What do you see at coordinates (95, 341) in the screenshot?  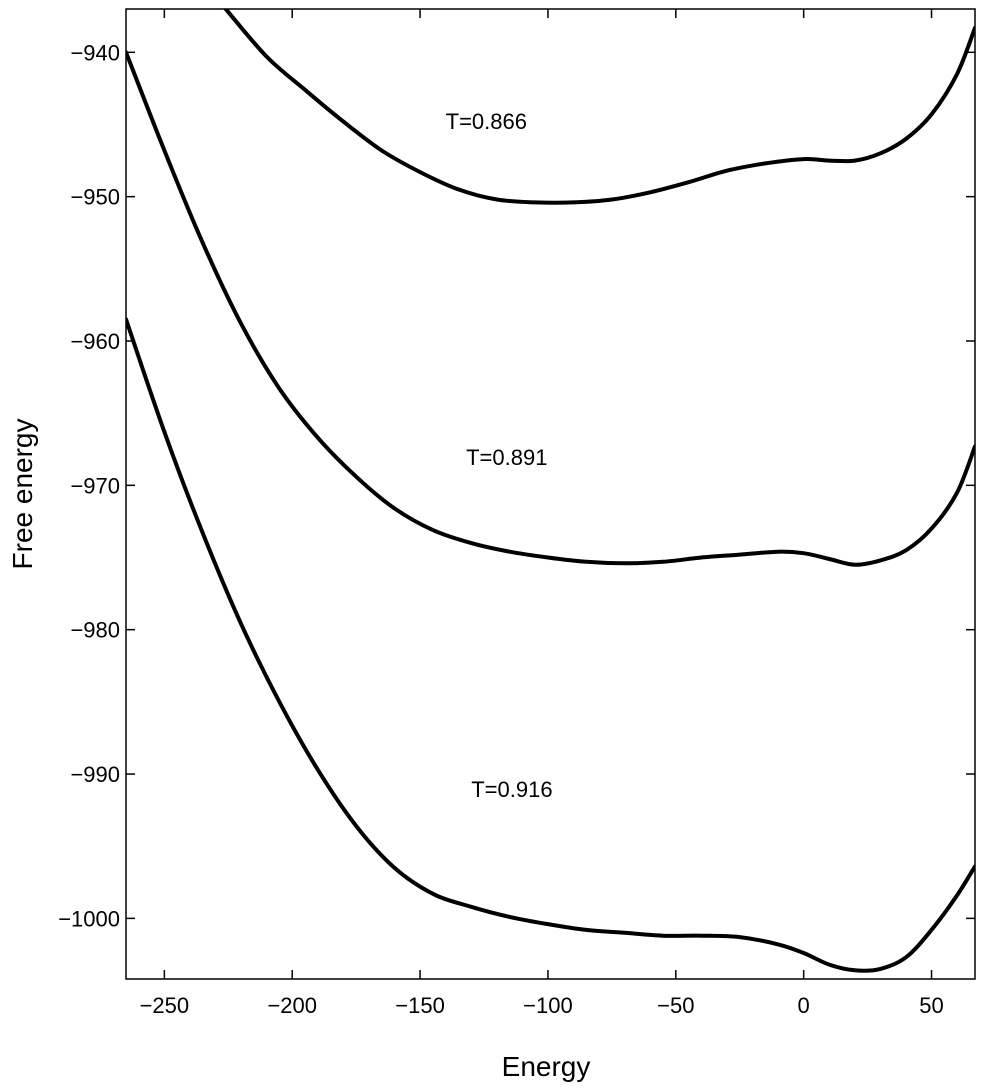 I see `y-tick-label: −960` at bounding box center [95, 341].